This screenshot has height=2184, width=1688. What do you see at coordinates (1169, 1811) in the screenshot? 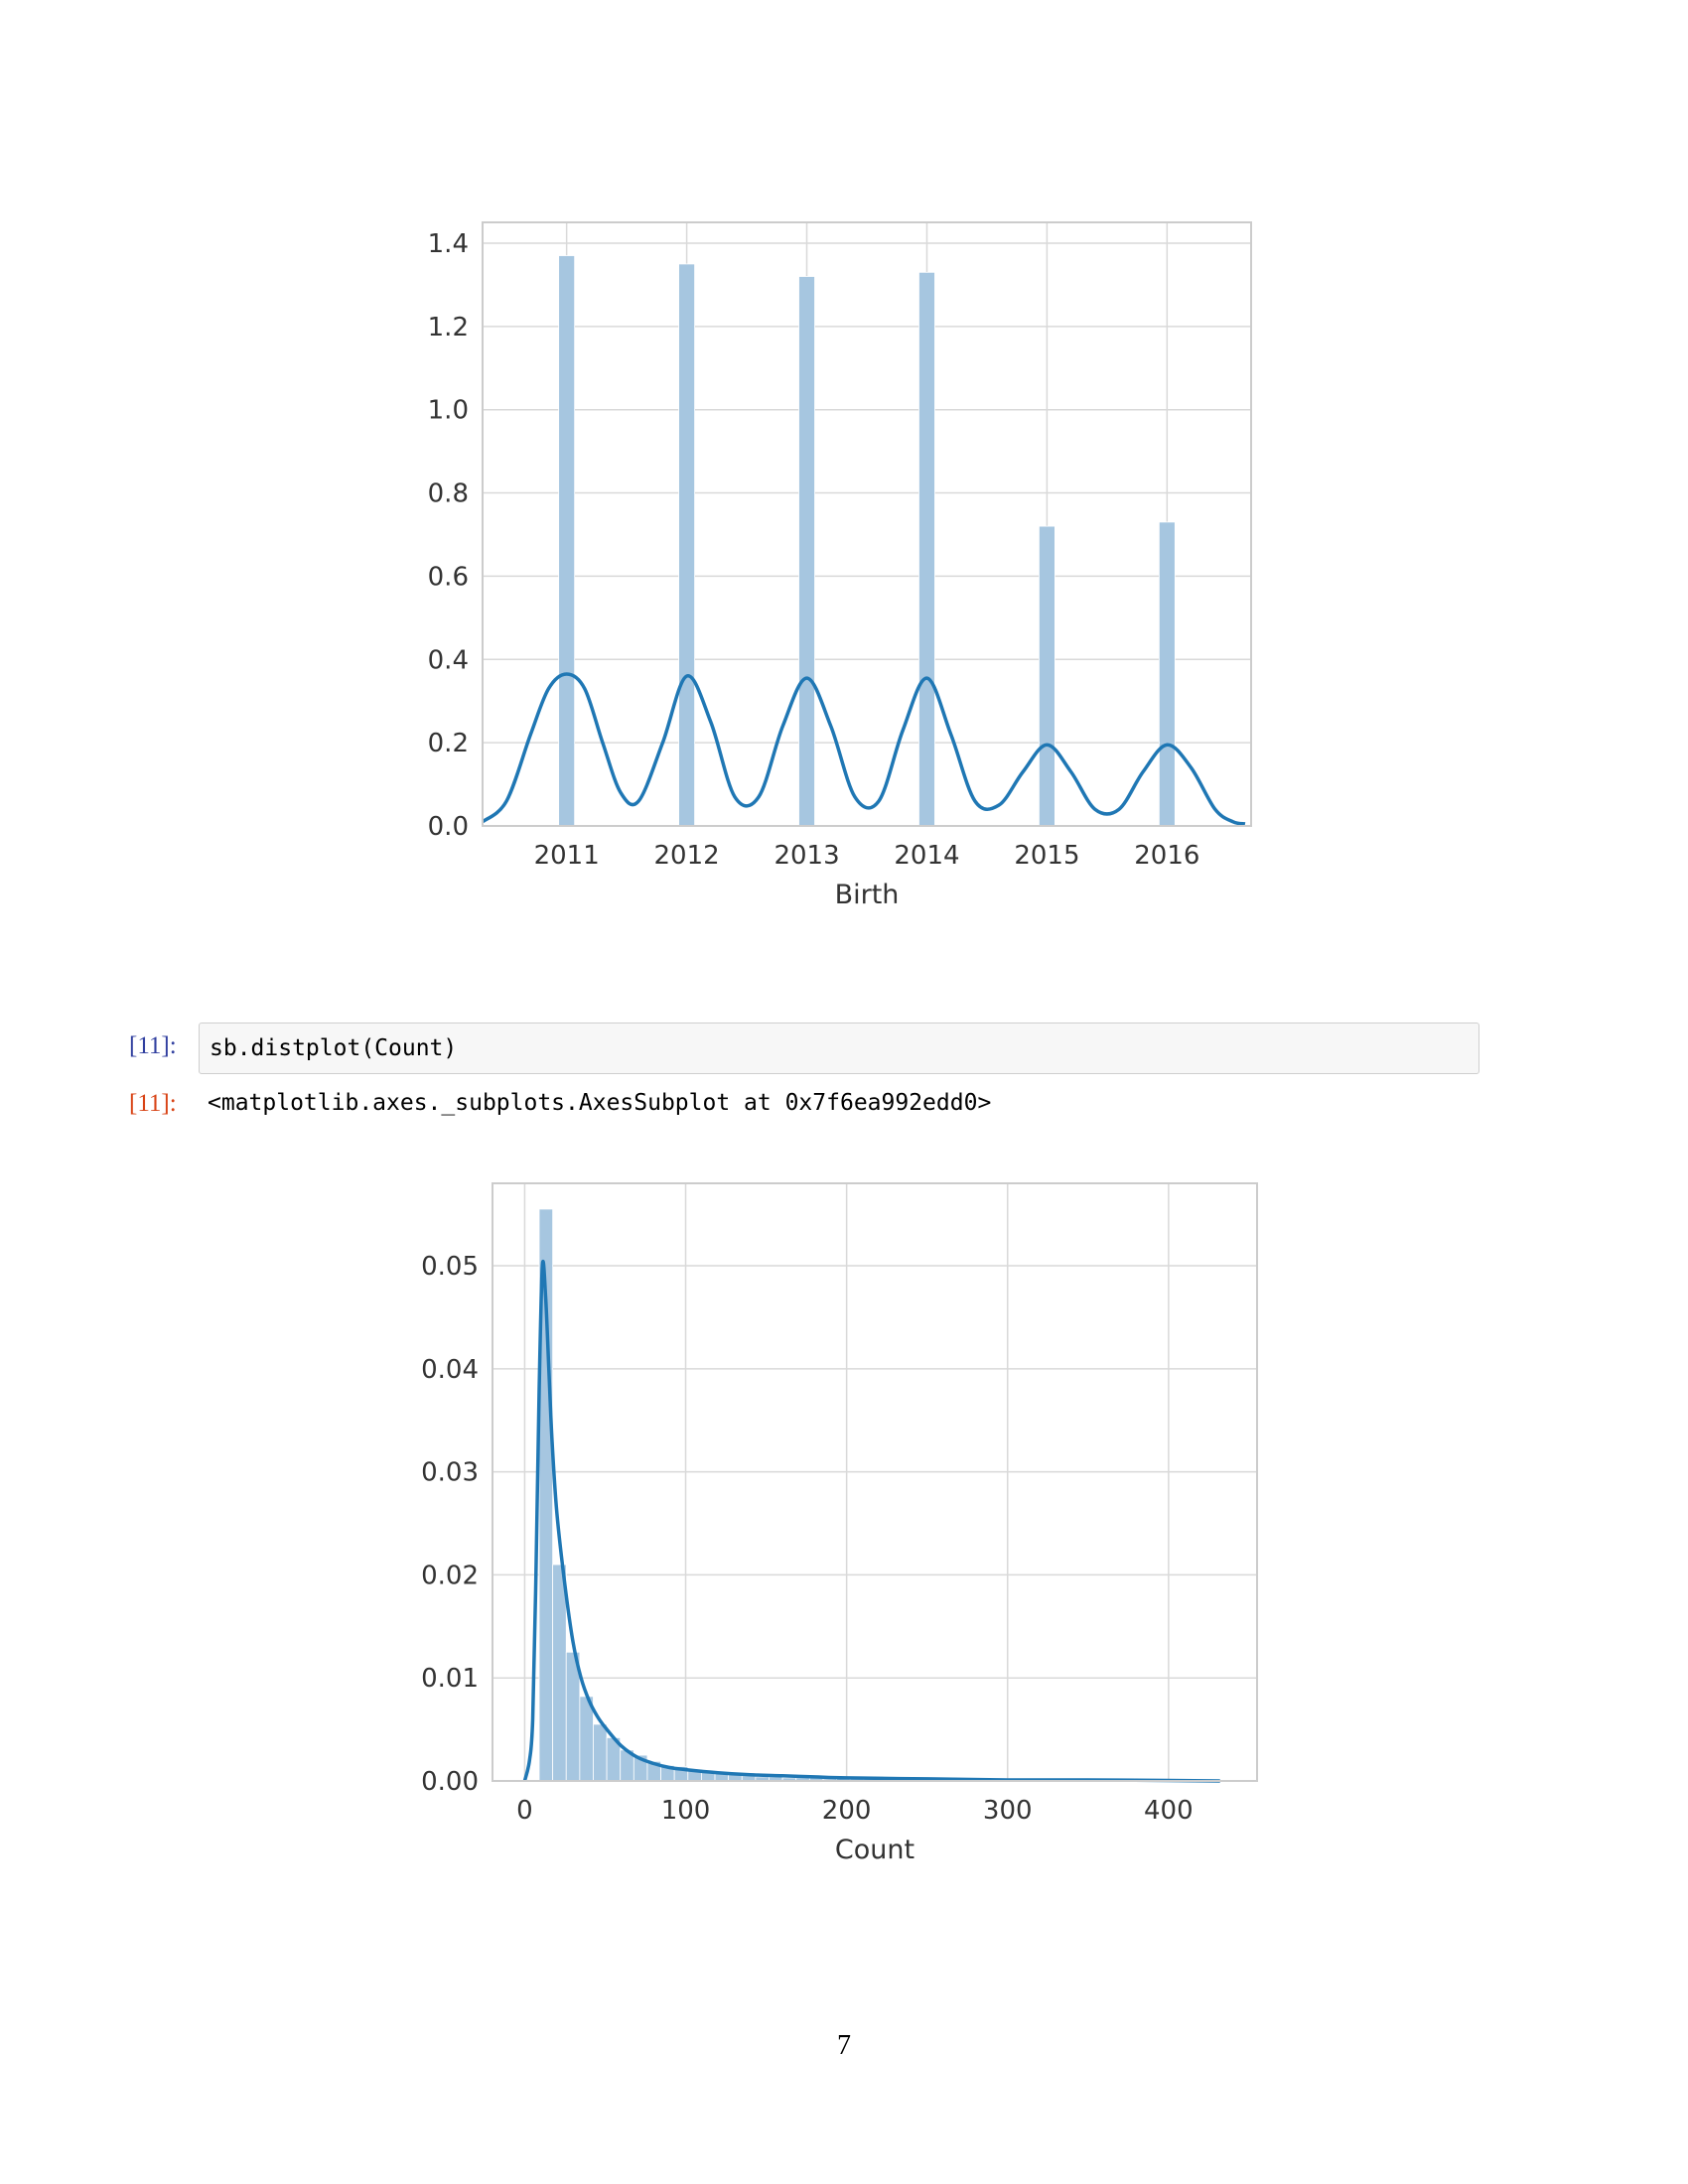
I see `count-xtick-label: 400` at bounding box center [1169, 1811].